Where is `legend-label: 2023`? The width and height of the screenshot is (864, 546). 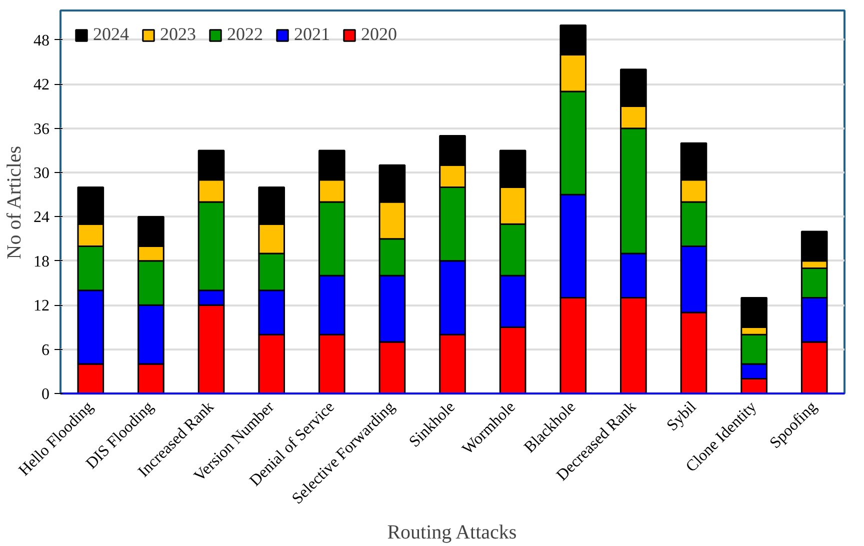 legend-label: 2023 is located at coordinates (178, 34).